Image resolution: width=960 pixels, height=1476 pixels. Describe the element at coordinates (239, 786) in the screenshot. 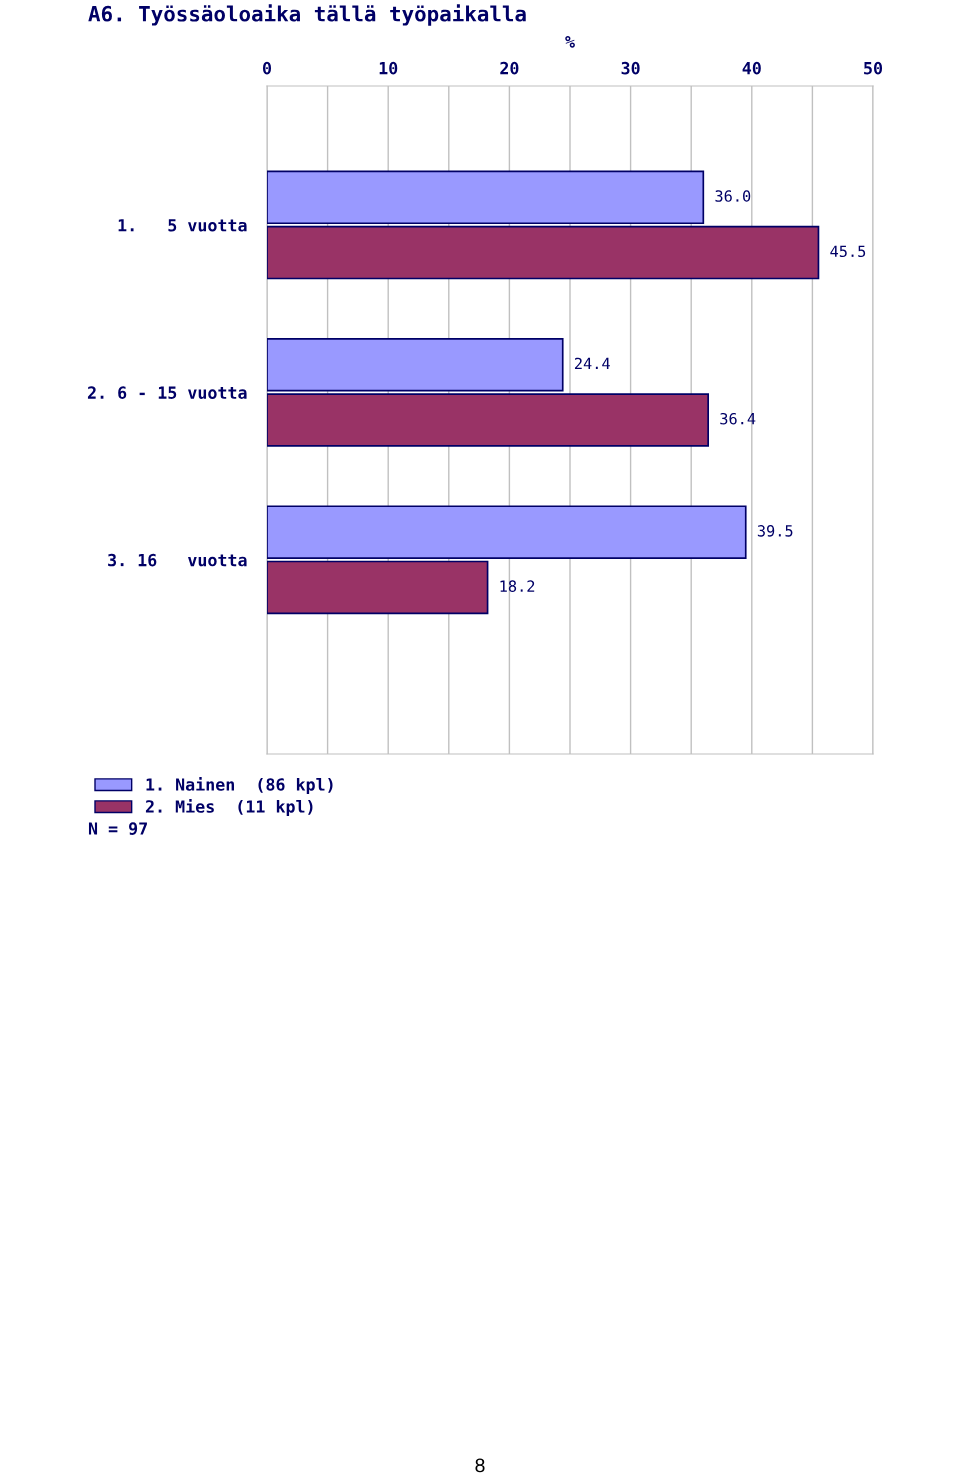

I see `legend-label: 1. Nainen (86 kpl)` at that location.